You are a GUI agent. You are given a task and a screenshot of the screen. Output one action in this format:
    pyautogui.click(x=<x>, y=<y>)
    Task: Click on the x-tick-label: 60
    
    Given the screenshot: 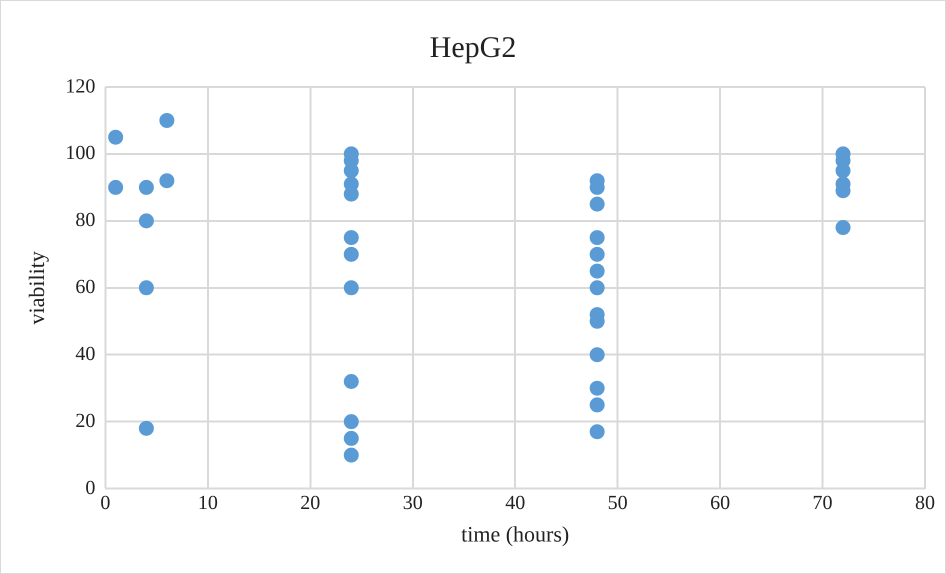 What is the action you would take?
    pyautogui.click(x=720, y=503)
    